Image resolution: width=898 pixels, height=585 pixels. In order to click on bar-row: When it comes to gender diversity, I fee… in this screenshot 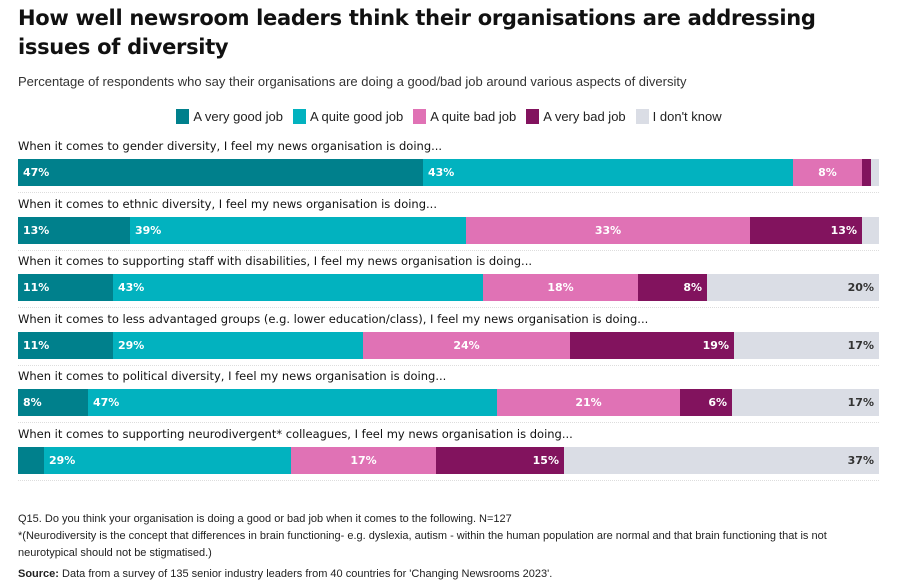, I will do `click(448, 165)`.